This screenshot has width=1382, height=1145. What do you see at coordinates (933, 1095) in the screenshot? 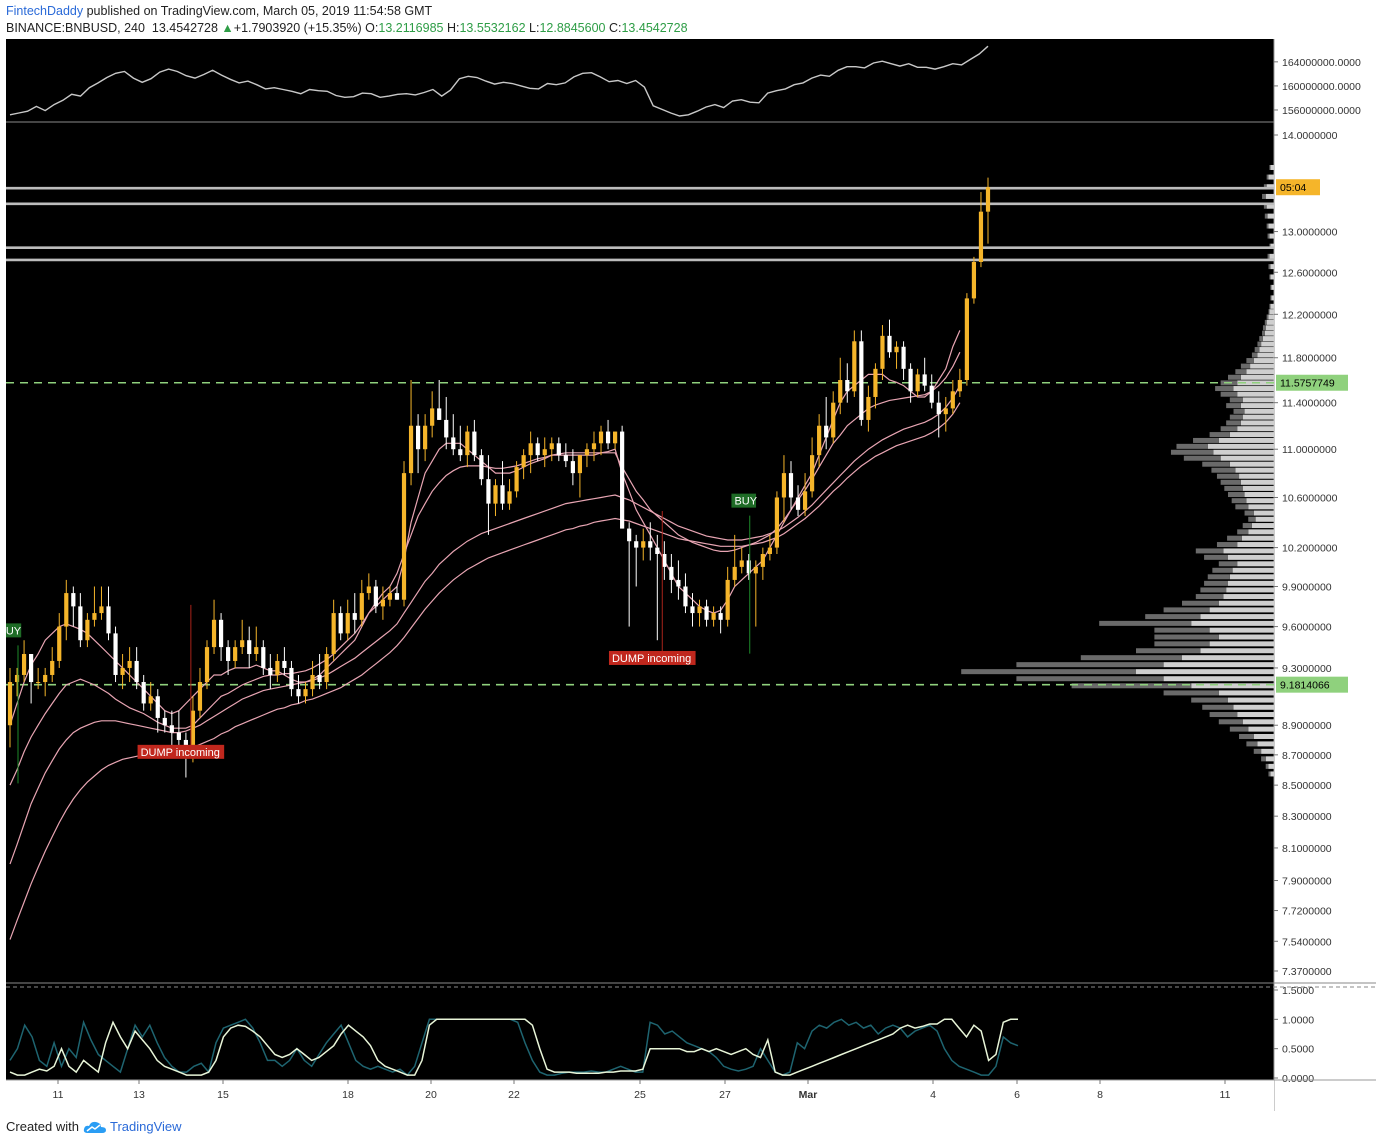
I see `time-axis-label: 4` at bounding box center [933, 1095].